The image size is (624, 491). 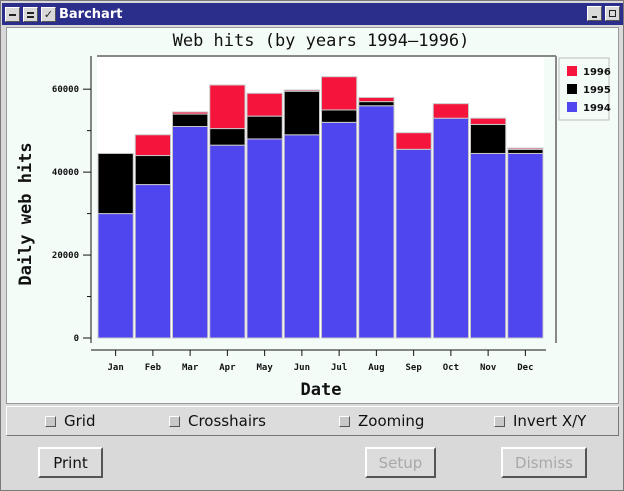 I want to click on y-axis-label: Daily web hits, so click(x=26, y=213).